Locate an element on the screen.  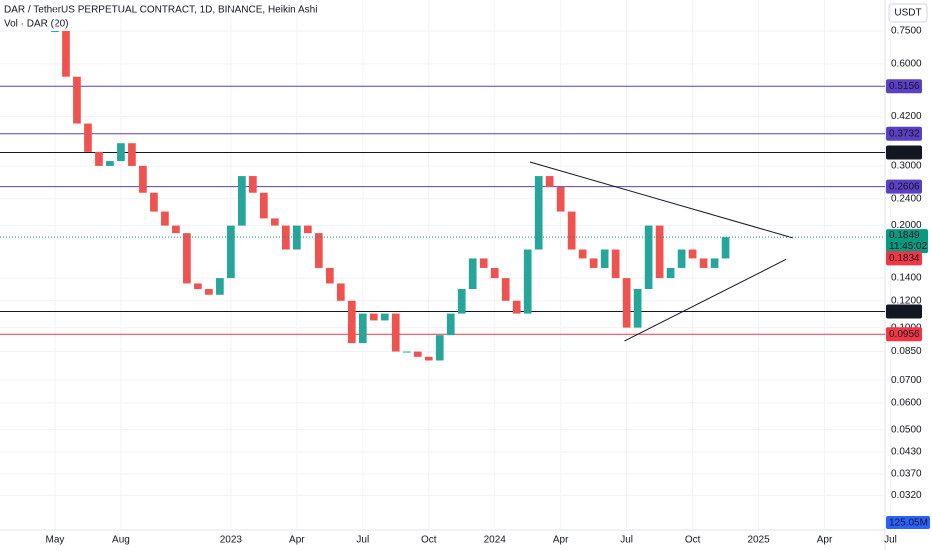
y-tick-label: 0.2400 is located at coordinates (906, 198).